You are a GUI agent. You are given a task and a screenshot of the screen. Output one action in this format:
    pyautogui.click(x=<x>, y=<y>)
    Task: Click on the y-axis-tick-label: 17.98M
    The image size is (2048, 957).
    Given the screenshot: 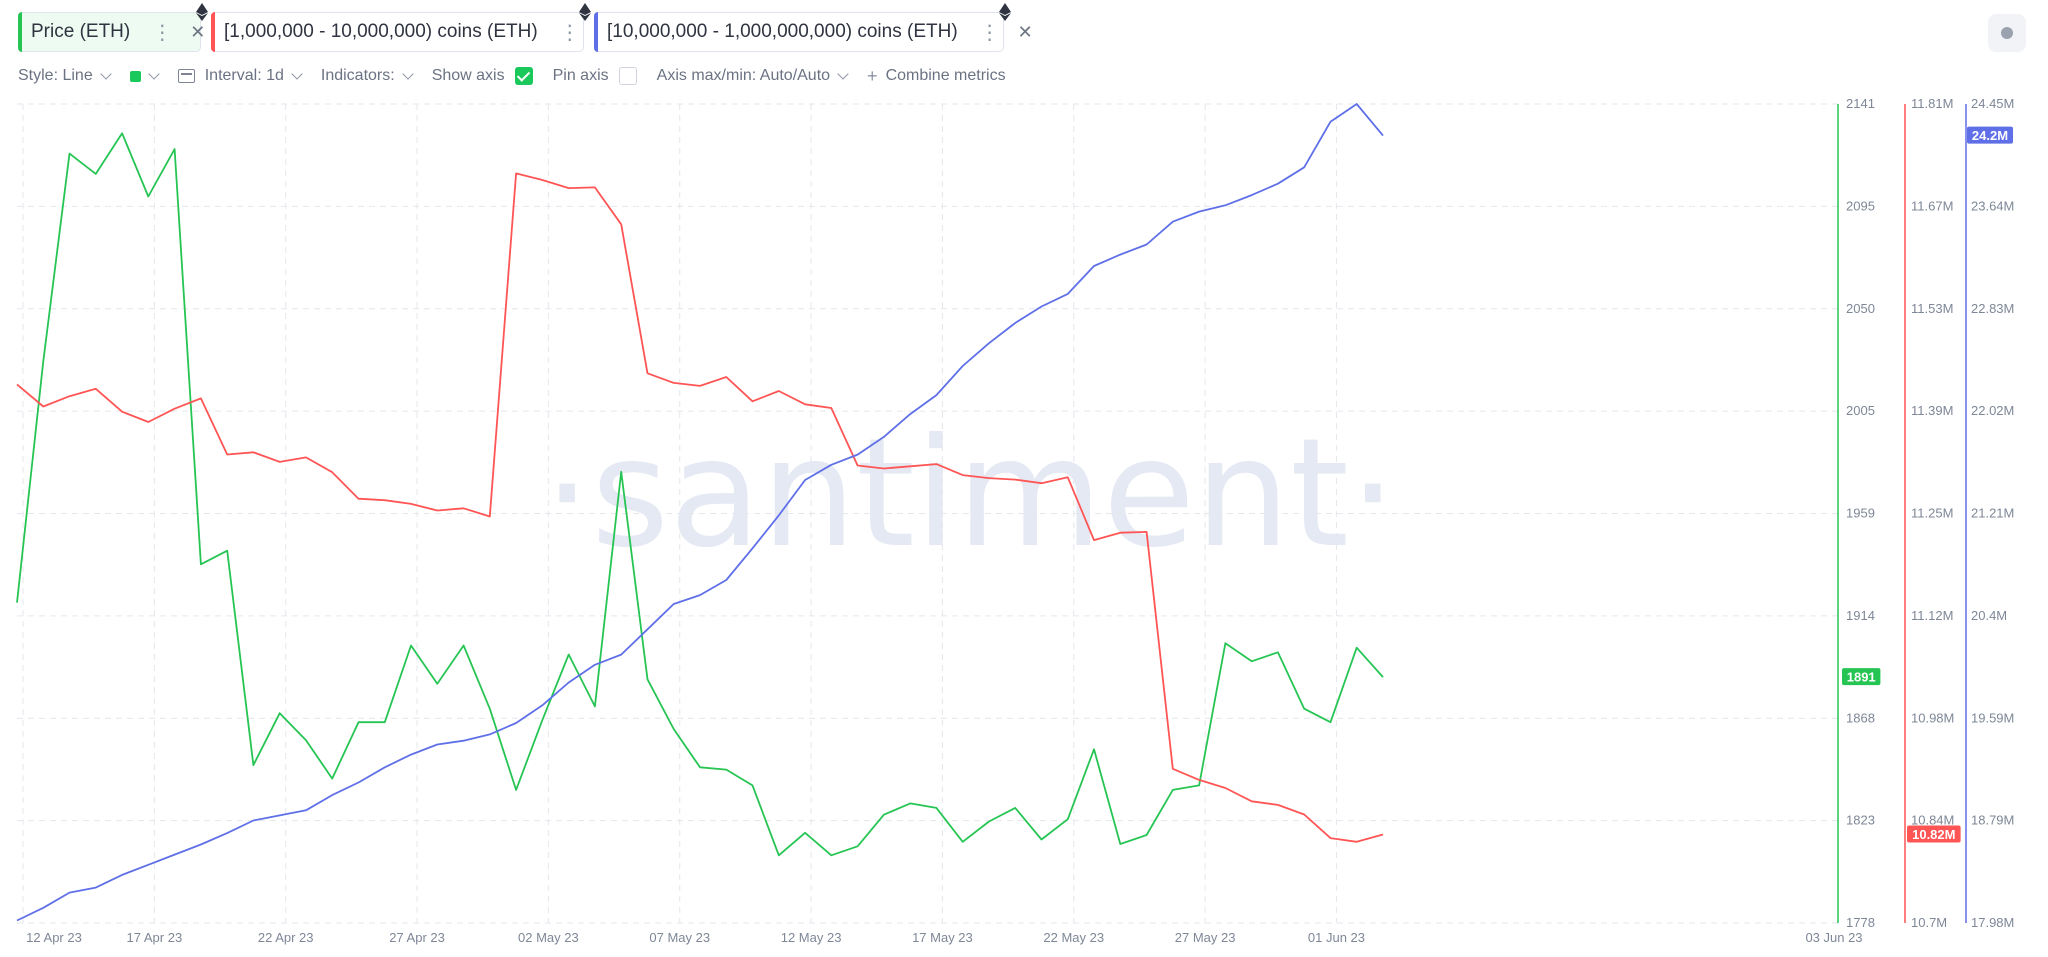 What is the action you would take?
    pyautogui.click(x=1992, y=922)
    